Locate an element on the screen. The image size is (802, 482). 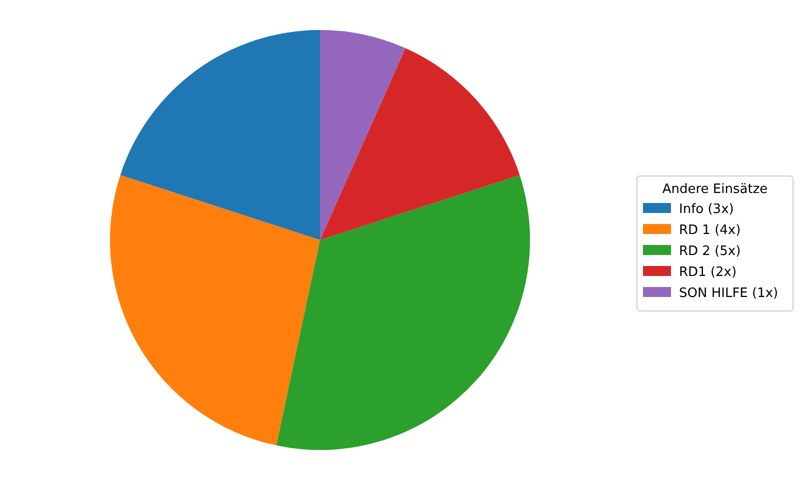
legend-label: Info (3x) is located at coordinates (706, 209).